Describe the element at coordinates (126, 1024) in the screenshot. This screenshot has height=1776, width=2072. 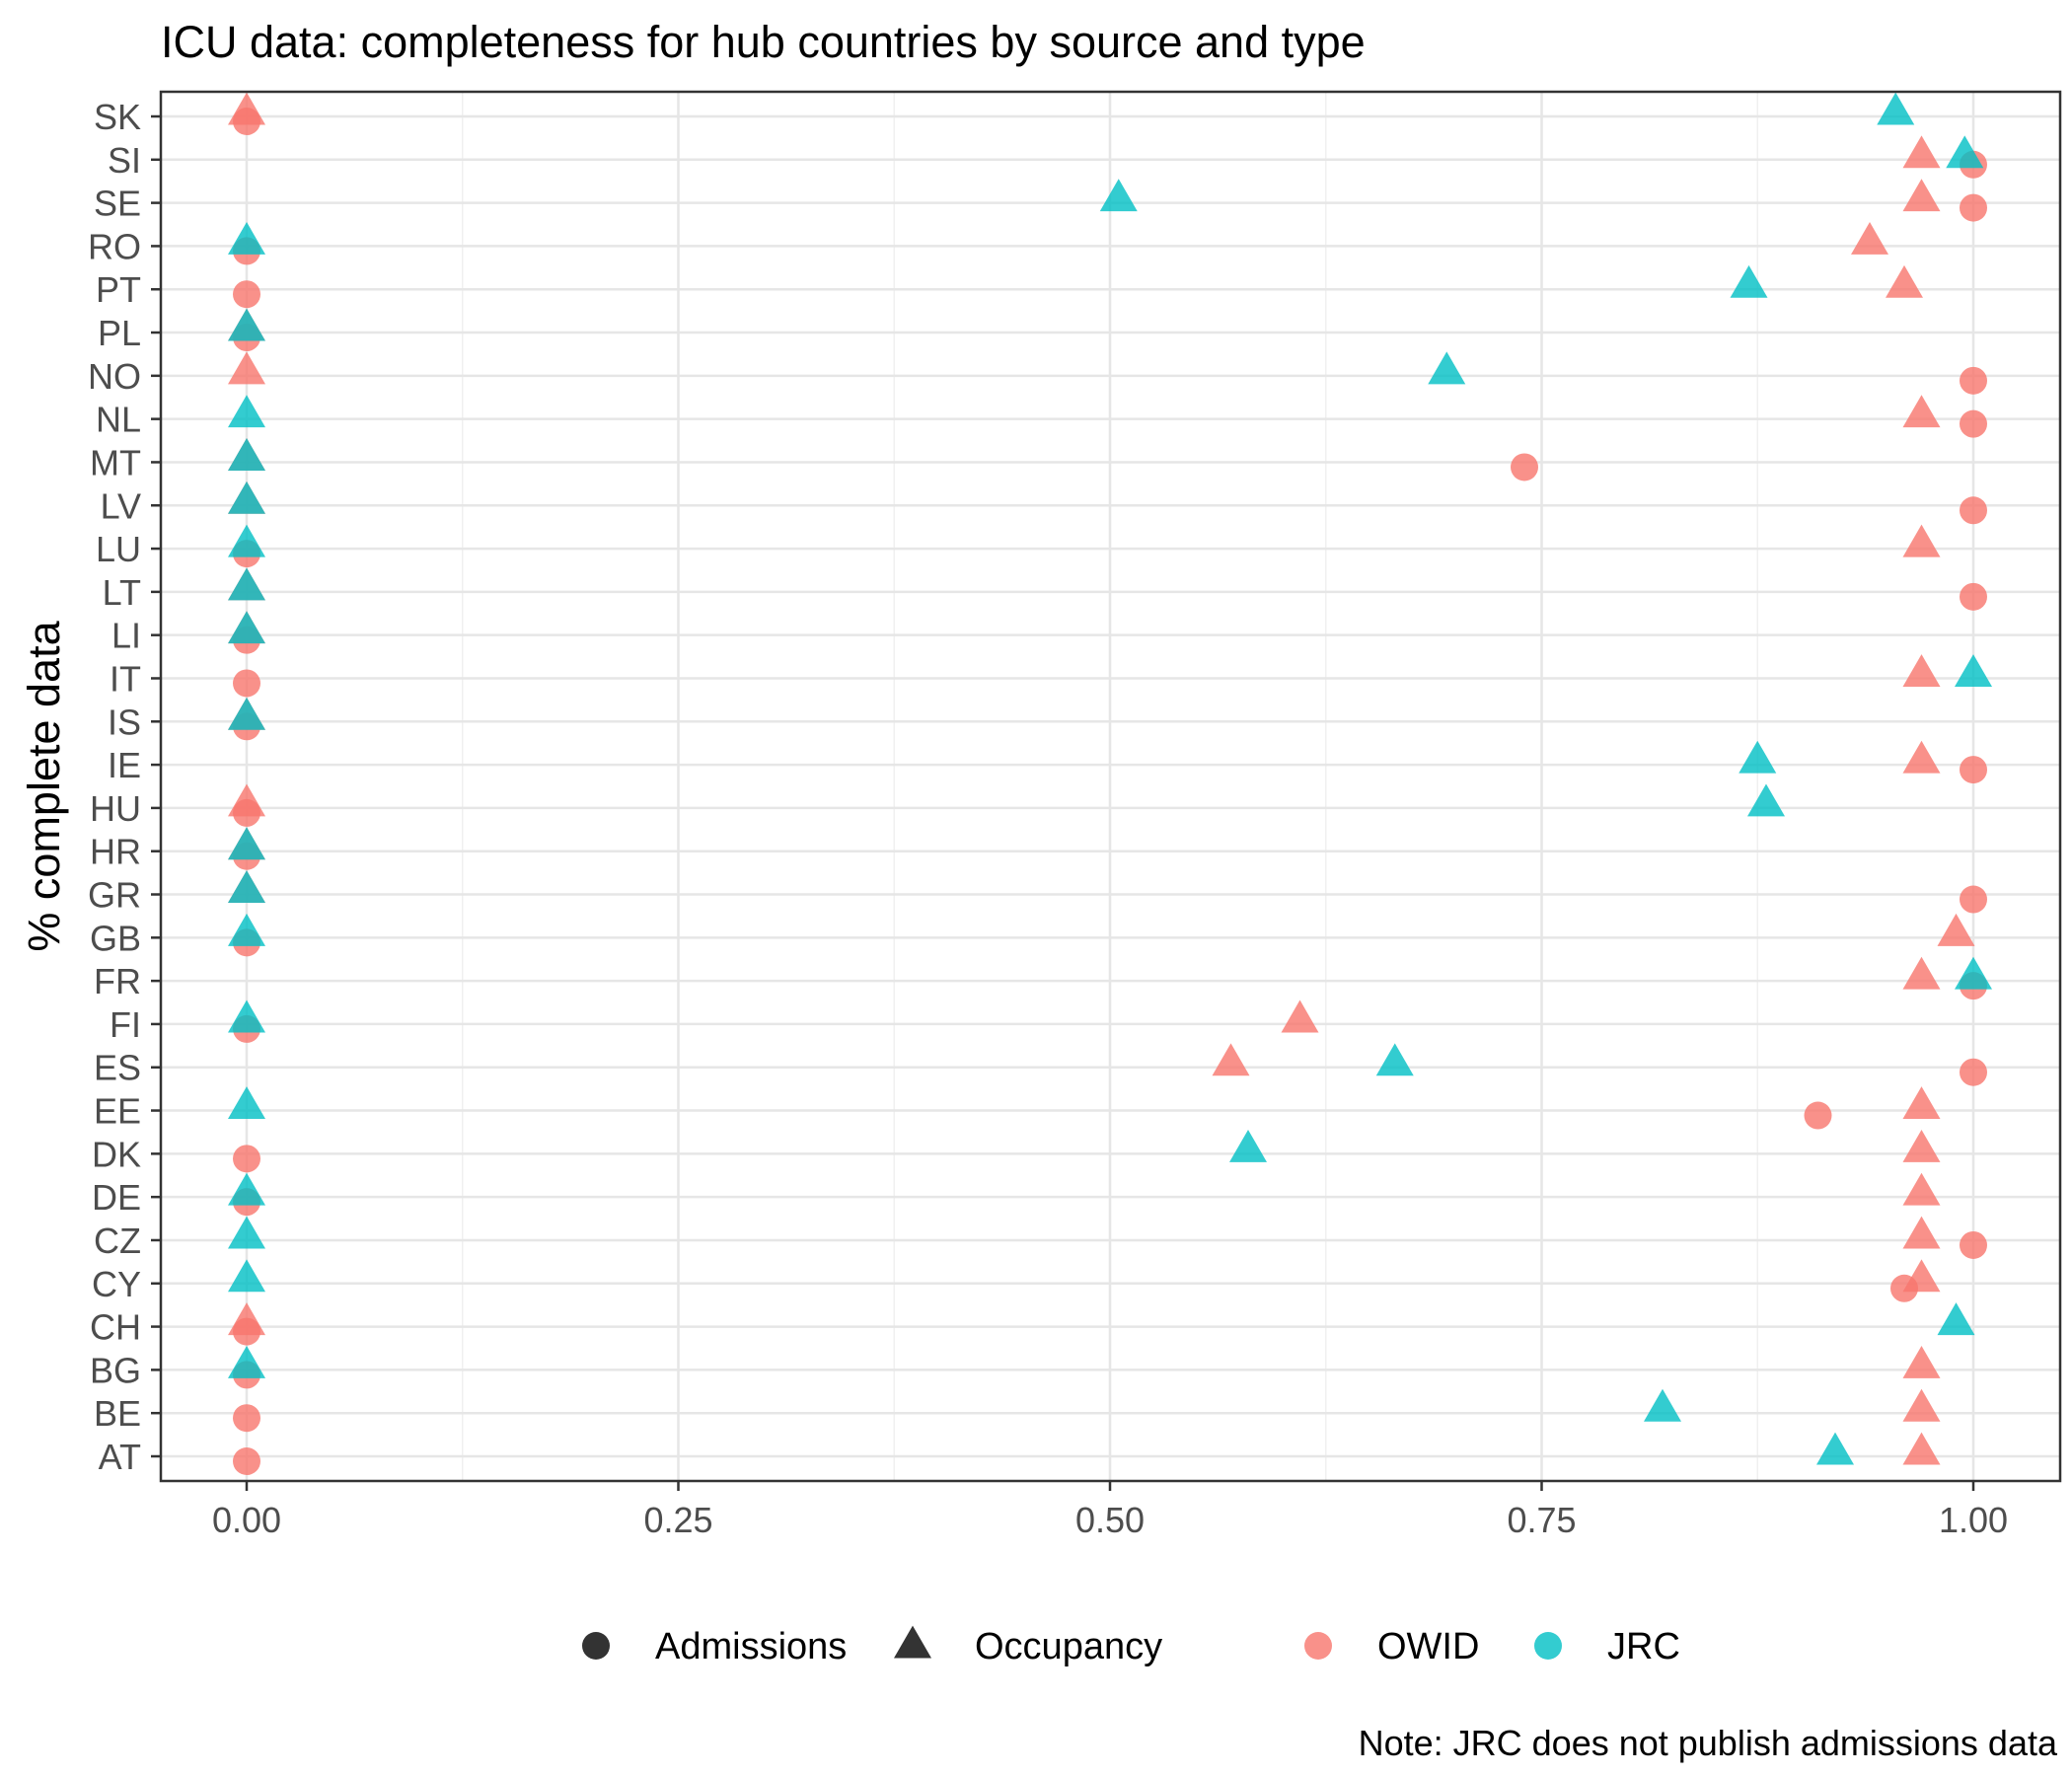
I see `y-tick-label: FI` at that location.